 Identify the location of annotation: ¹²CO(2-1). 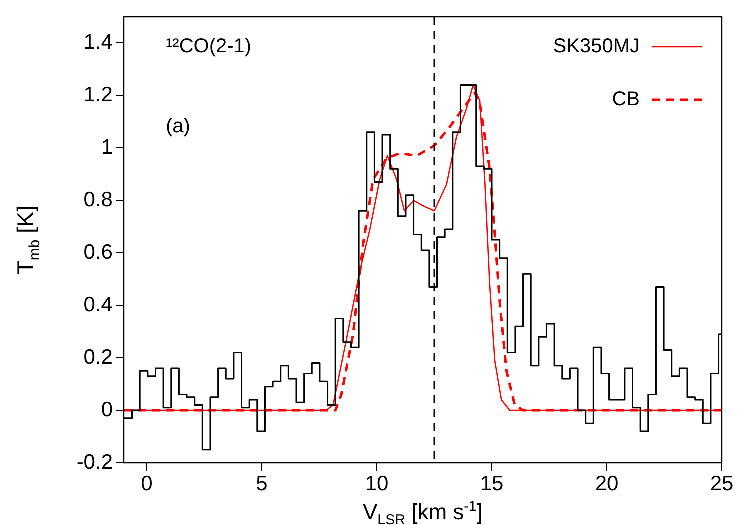
(209, 47).